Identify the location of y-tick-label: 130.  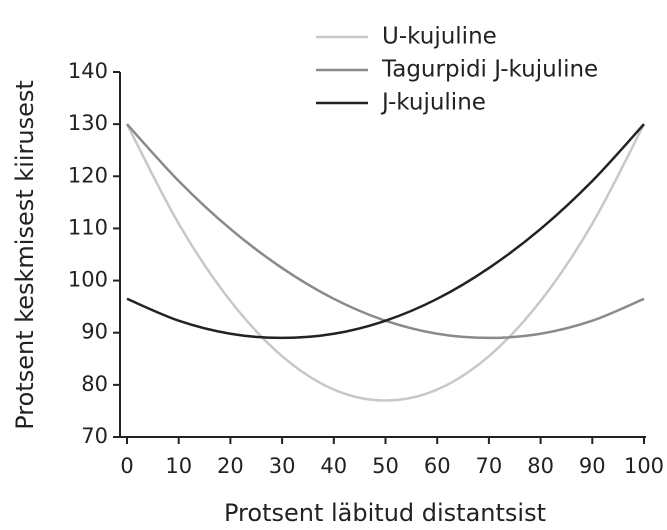
(88, 123).